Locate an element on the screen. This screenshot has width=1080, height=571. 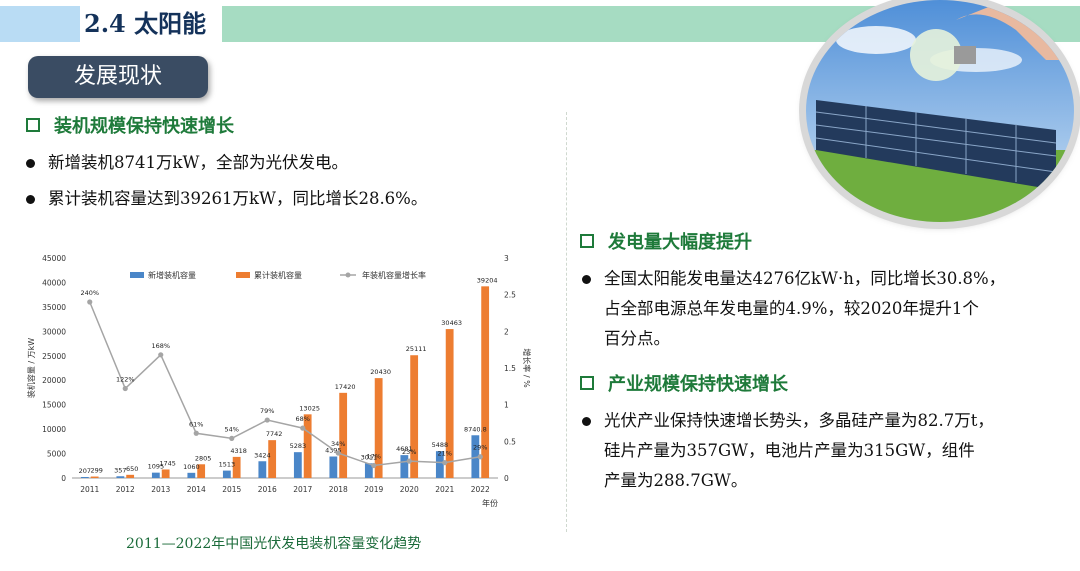
x-tick-label: 2020 is located at coordinates (409, 489).